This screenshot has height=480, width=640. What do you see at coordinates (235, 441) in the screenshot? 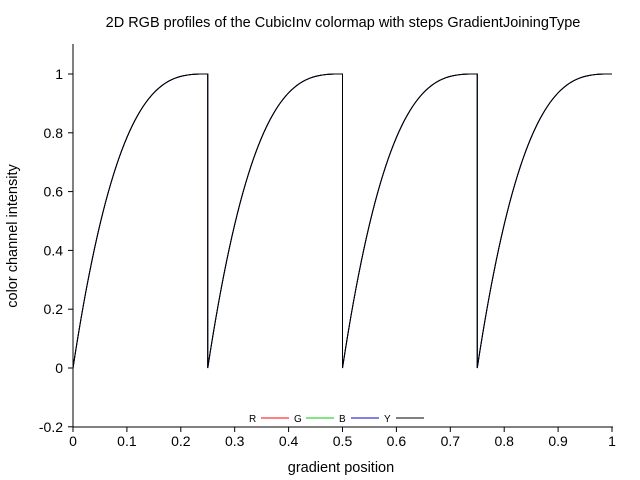
I see `x-tick-label: 0.3` at bounding box center [235, 441].